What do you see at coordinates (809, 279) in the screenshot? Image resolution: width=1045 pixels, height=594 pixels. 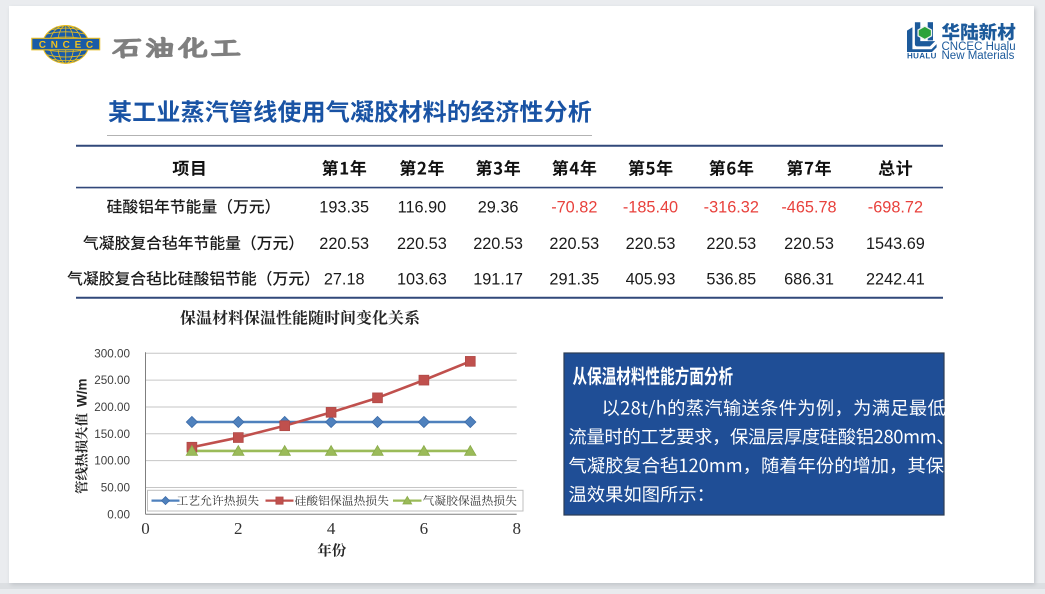 I see `svg-text: 686.31` at bounding box center [809, 279].